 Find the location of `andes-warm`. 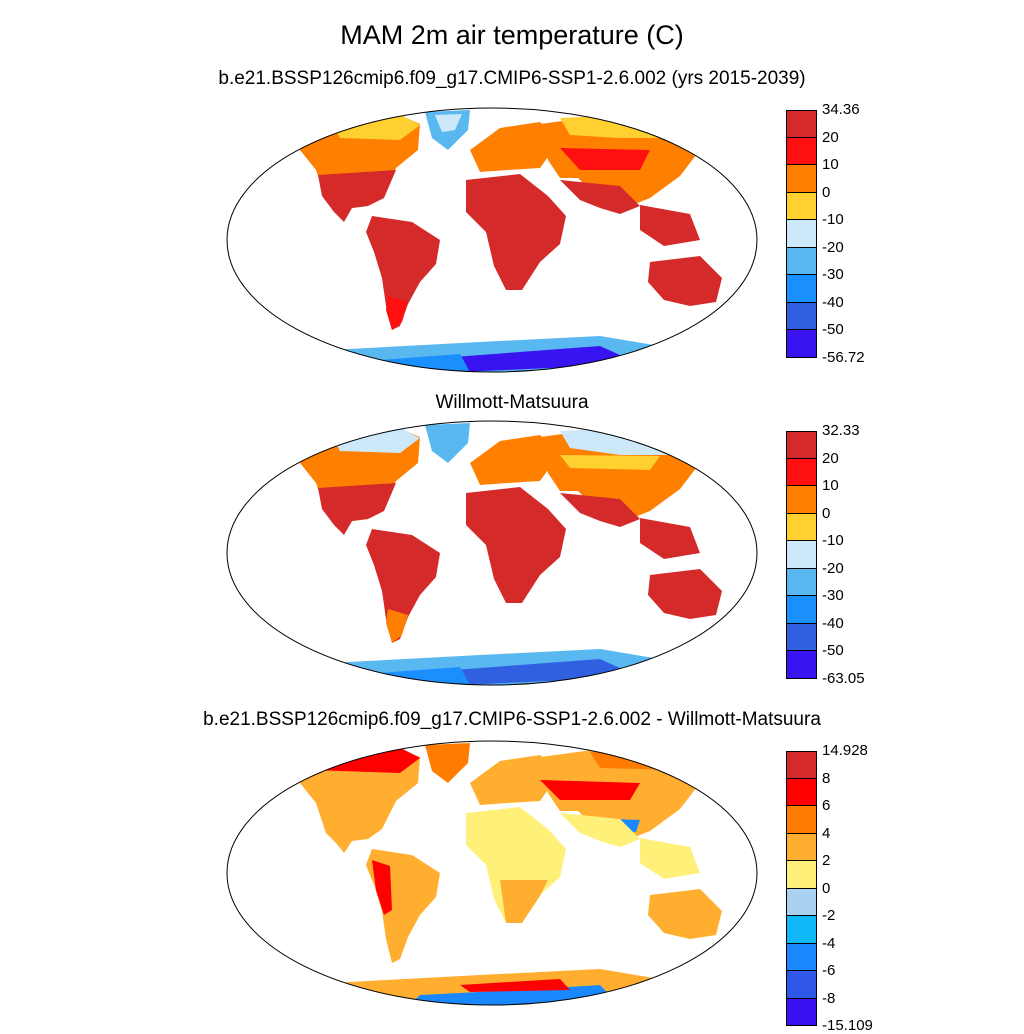

andes-warm is located at coordinates (382, 887).